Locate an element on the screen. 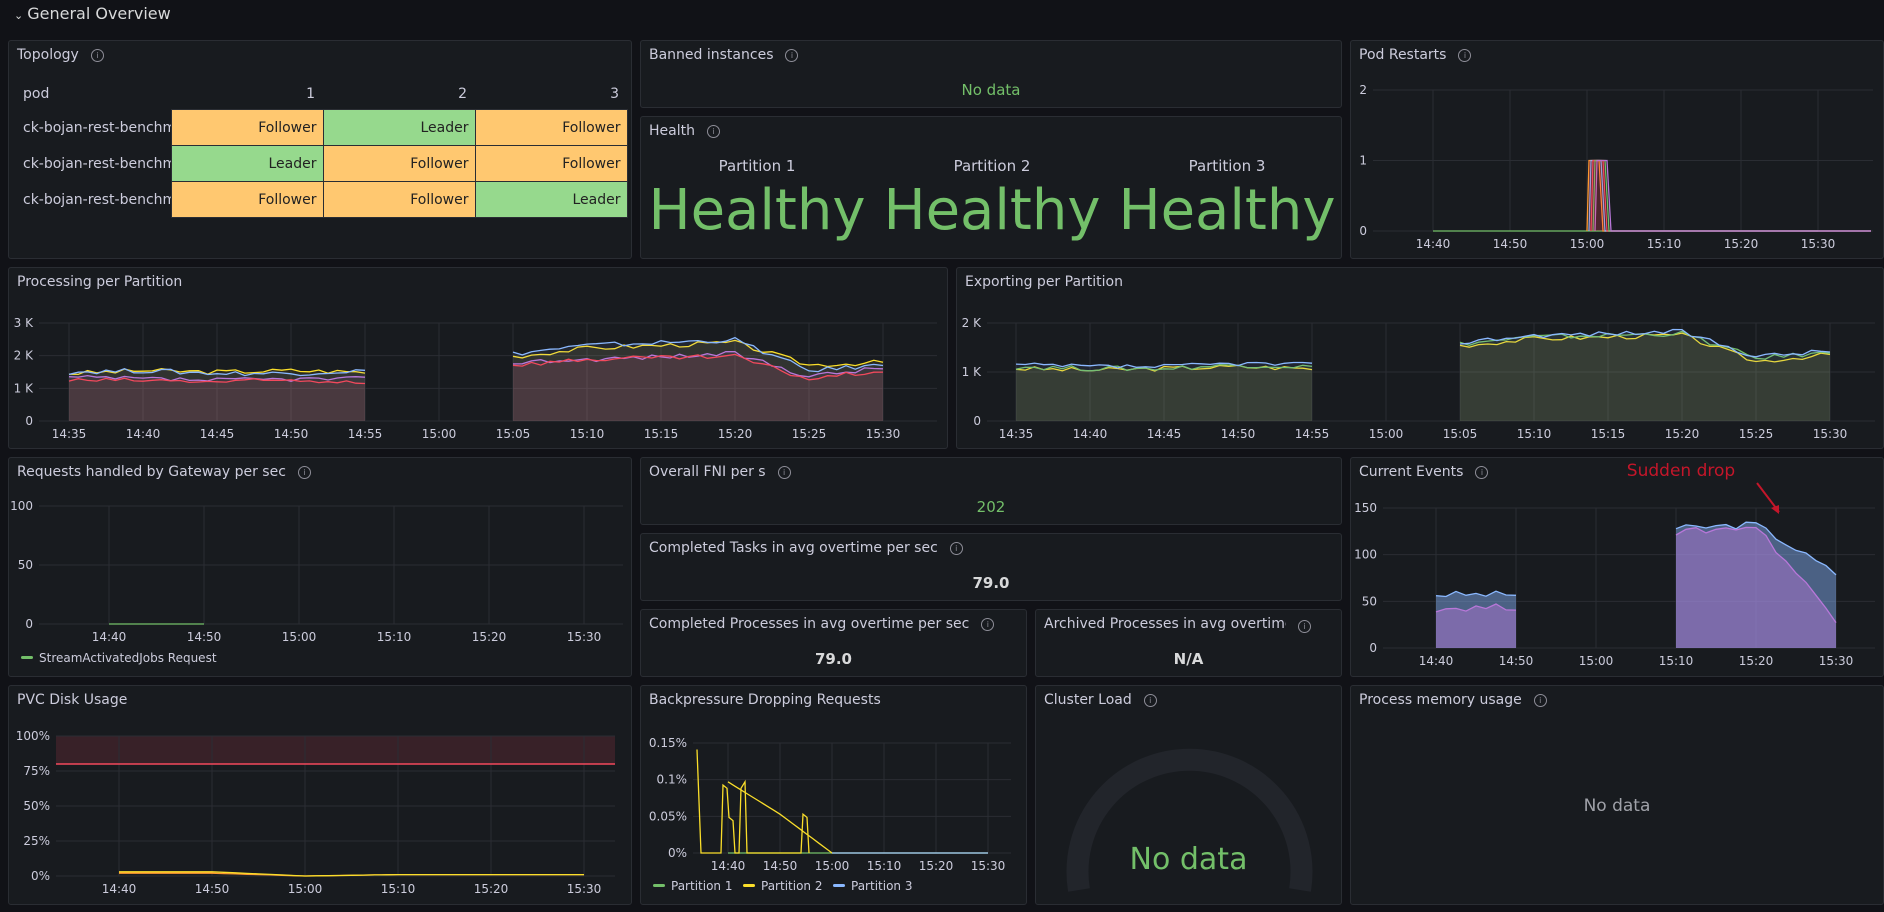  y-tick-label: 3 K is located at coordinates (24, 323).